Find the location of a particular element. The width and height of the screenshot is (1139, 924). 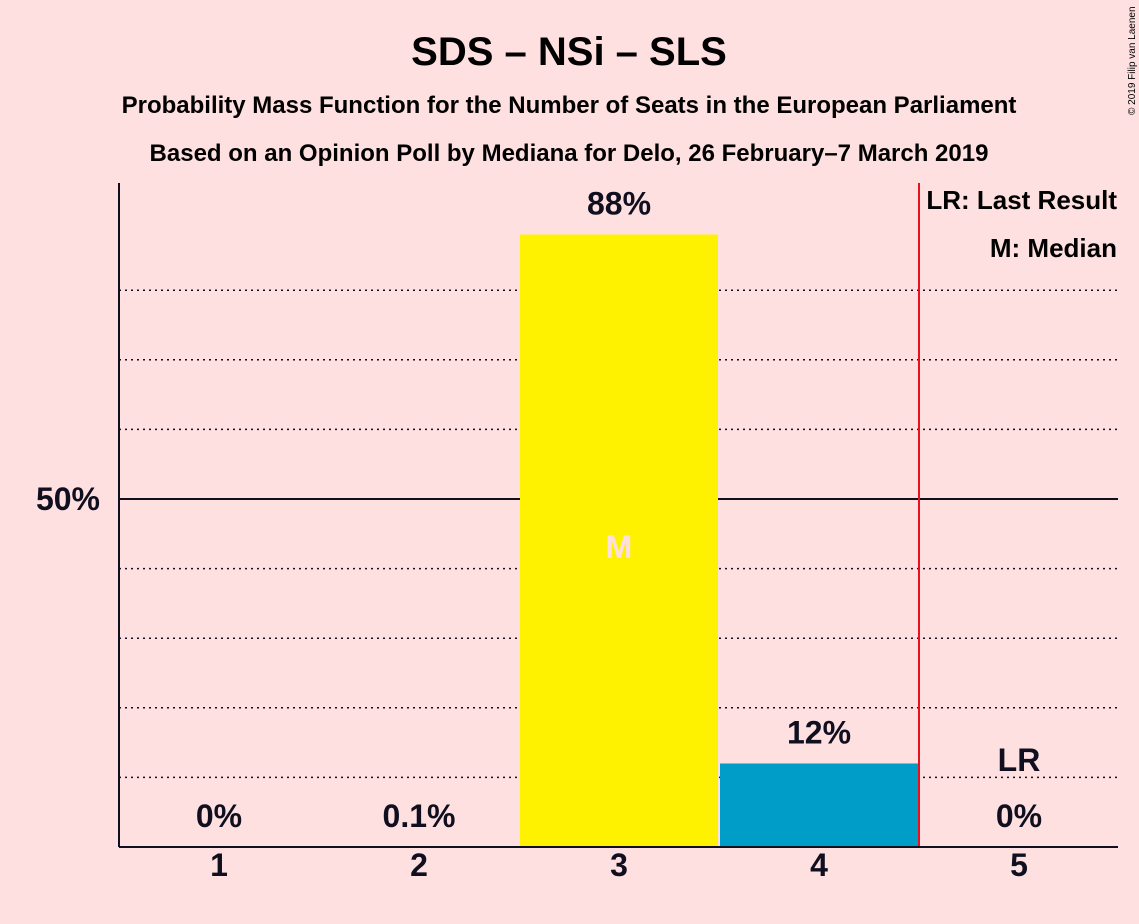

bar-value-label-3: 88% is located at coordinates (619, 204).